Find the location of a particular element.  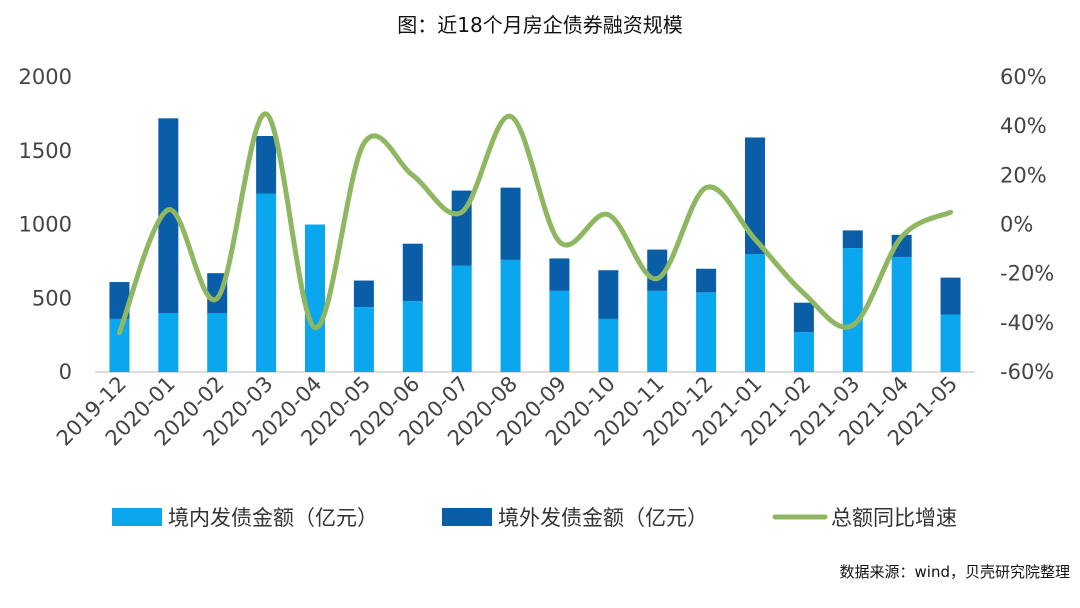

y-left-tick-label: 1500 is located at coordinates (45, 151).